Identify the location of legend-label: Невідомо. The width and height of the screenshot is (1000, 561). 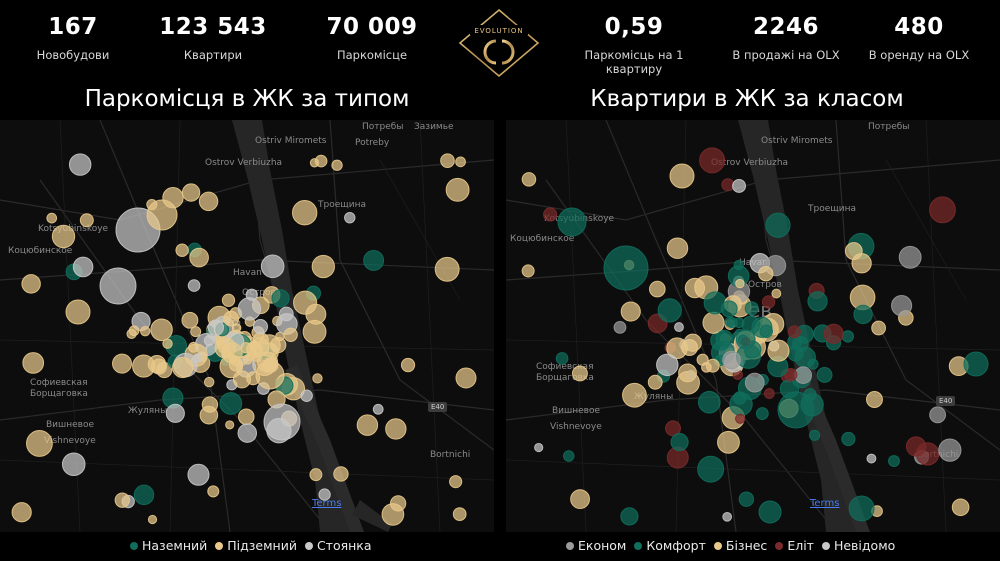
(864, 545).